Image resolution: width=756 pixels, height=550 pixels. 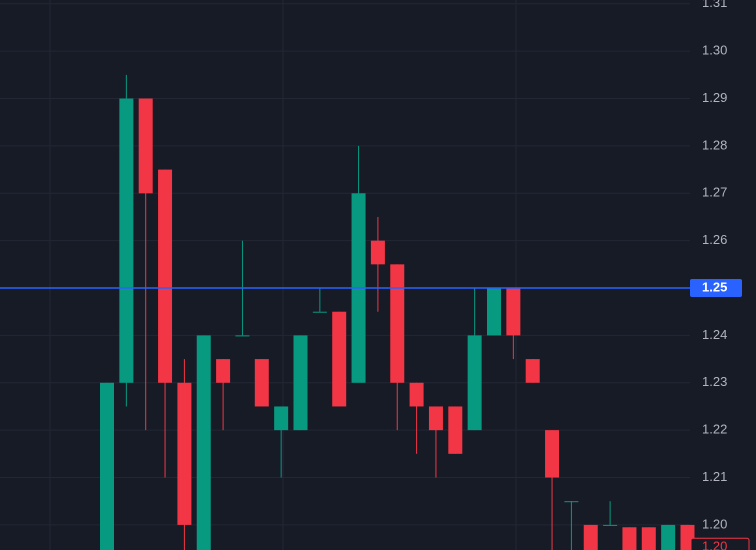 I want to click on current-price-label: 1.20, so click(x=714, y=544).